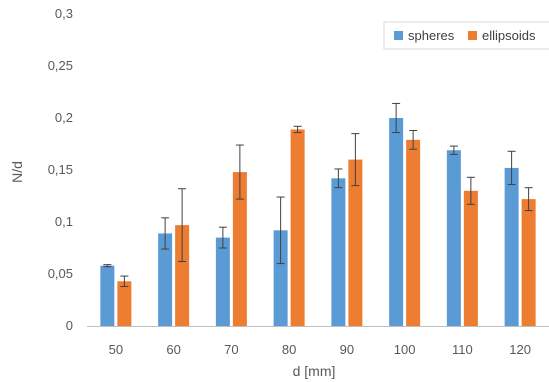 Image resolution: width=549 pixels, height=382 pixels. Describe the element at coordinates (64, 221) in the screenshot. I see `y-tick-label: 0,1` at that location.